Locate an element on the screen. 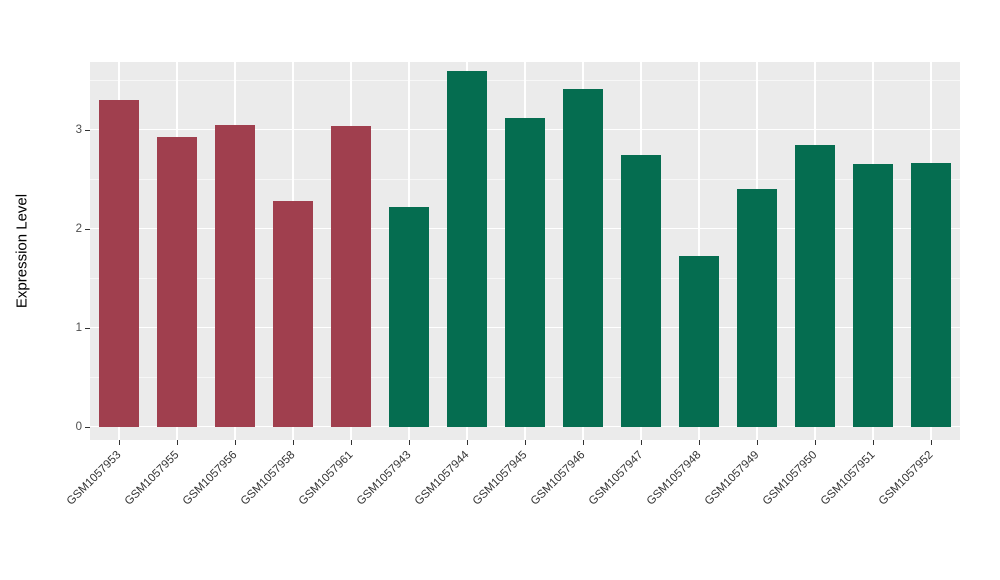 This screenshot has height=580, width=1000. x-tick-label: GSM1057943 is located at coordinates (384, 478).